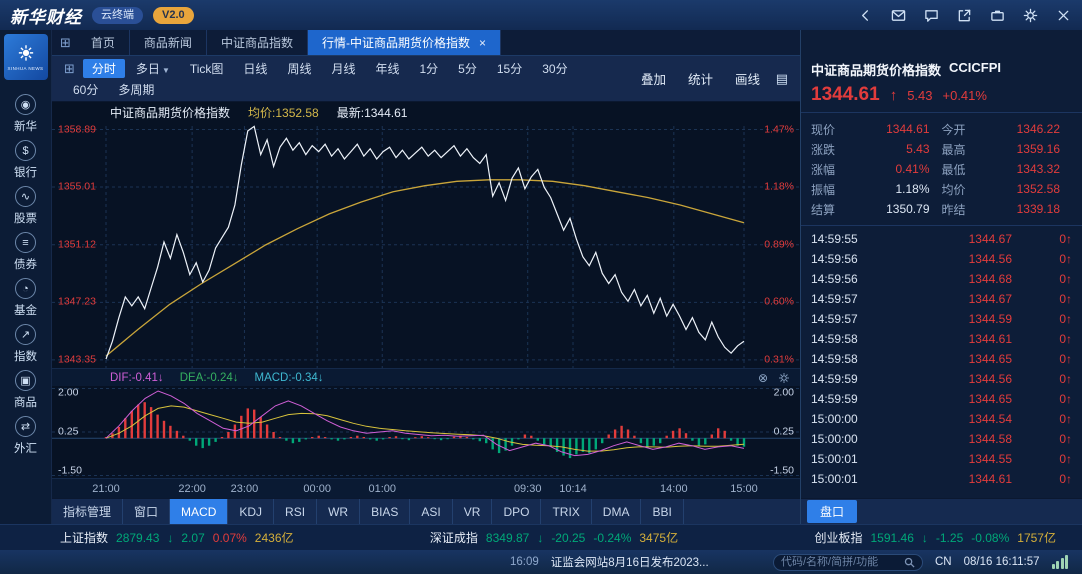 The image size is (1082, 574). I want to click on indicator-tab-BIAS: BIAS, so click(385, 511).